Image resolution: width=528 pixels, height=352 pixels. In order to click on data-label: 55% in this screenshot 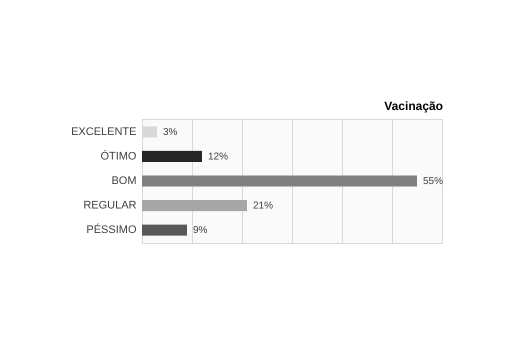, I will do `click(433, 181)`.